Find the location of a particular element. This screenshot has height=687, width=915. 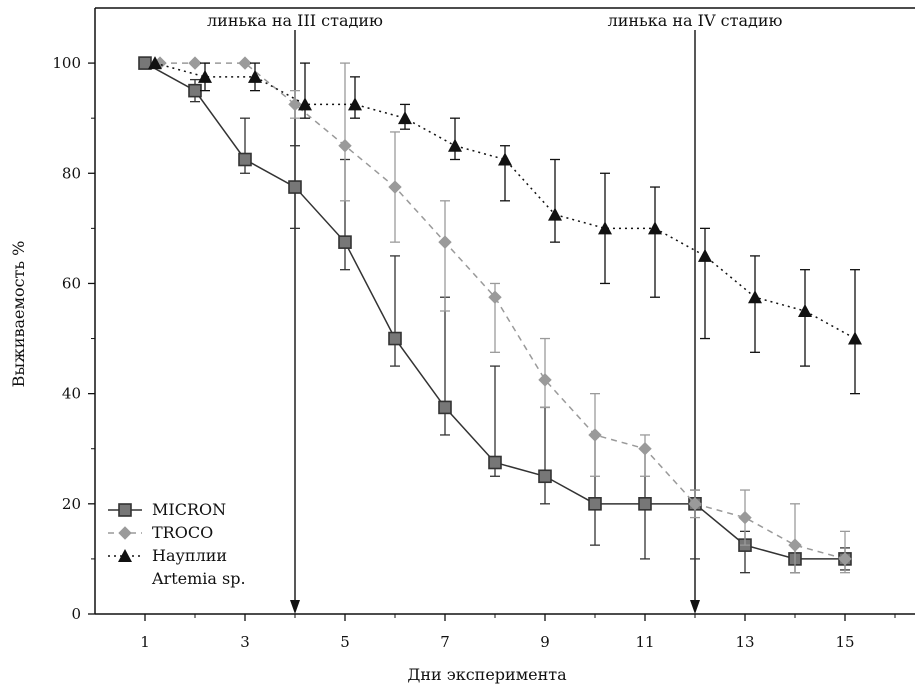

x-tick-label: 11 is located at coordinates (644, 642).